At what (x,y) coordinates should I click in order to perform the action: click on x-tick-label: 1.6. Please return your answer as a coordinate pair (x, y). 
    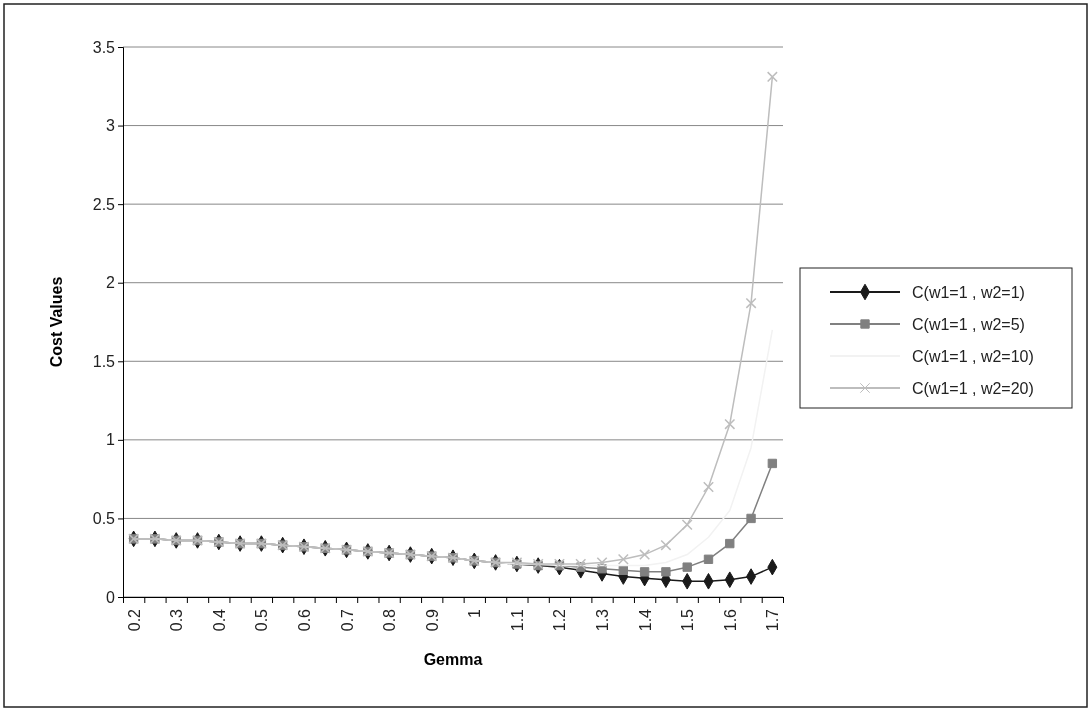
    Looking at the image, I should click on (730, 620).